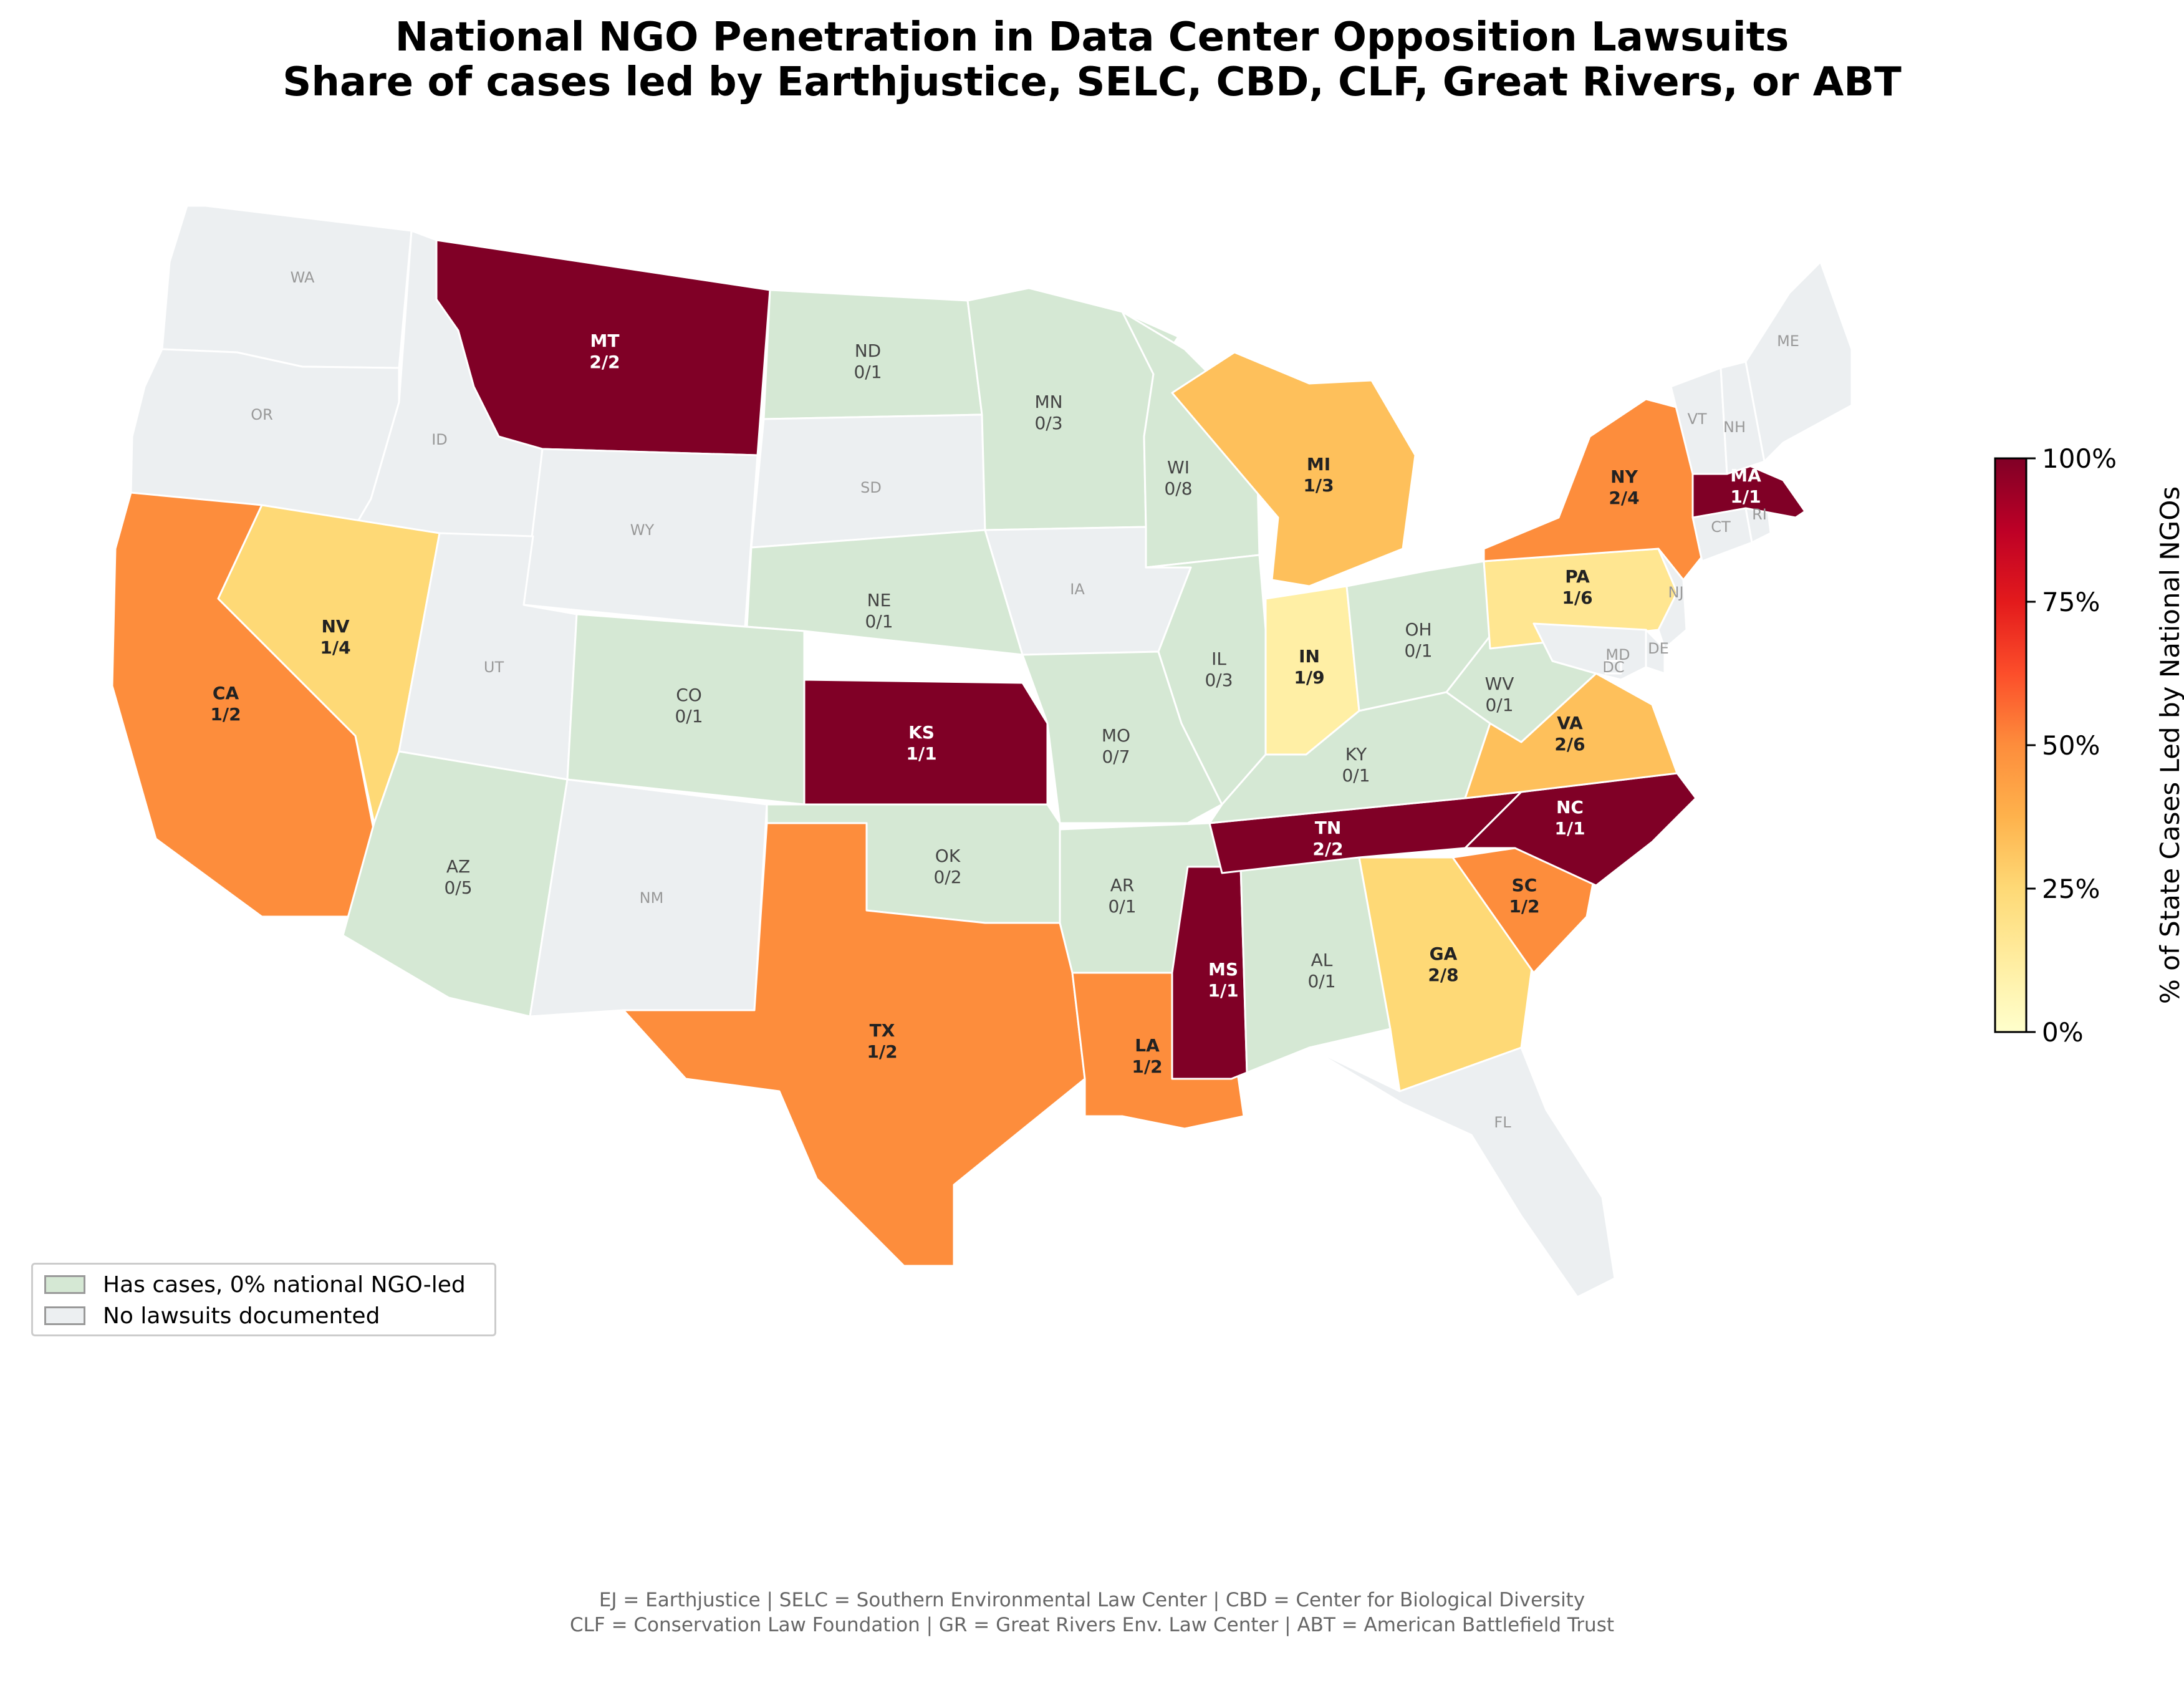 Image resolution: width=2184 pixels, height=1703 pixels. I want to click on state-ratio-label: 2/4, so click(1624, 498).